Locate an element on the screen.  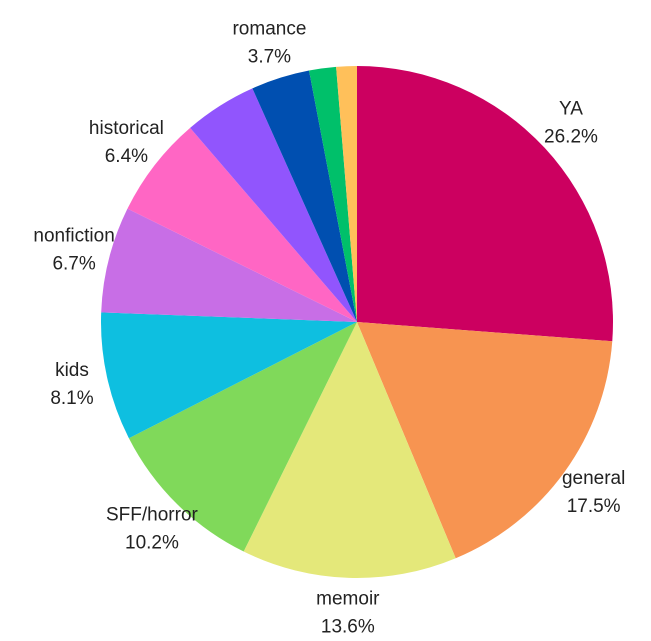
slice-label: general is located at coordinates (593, 478).